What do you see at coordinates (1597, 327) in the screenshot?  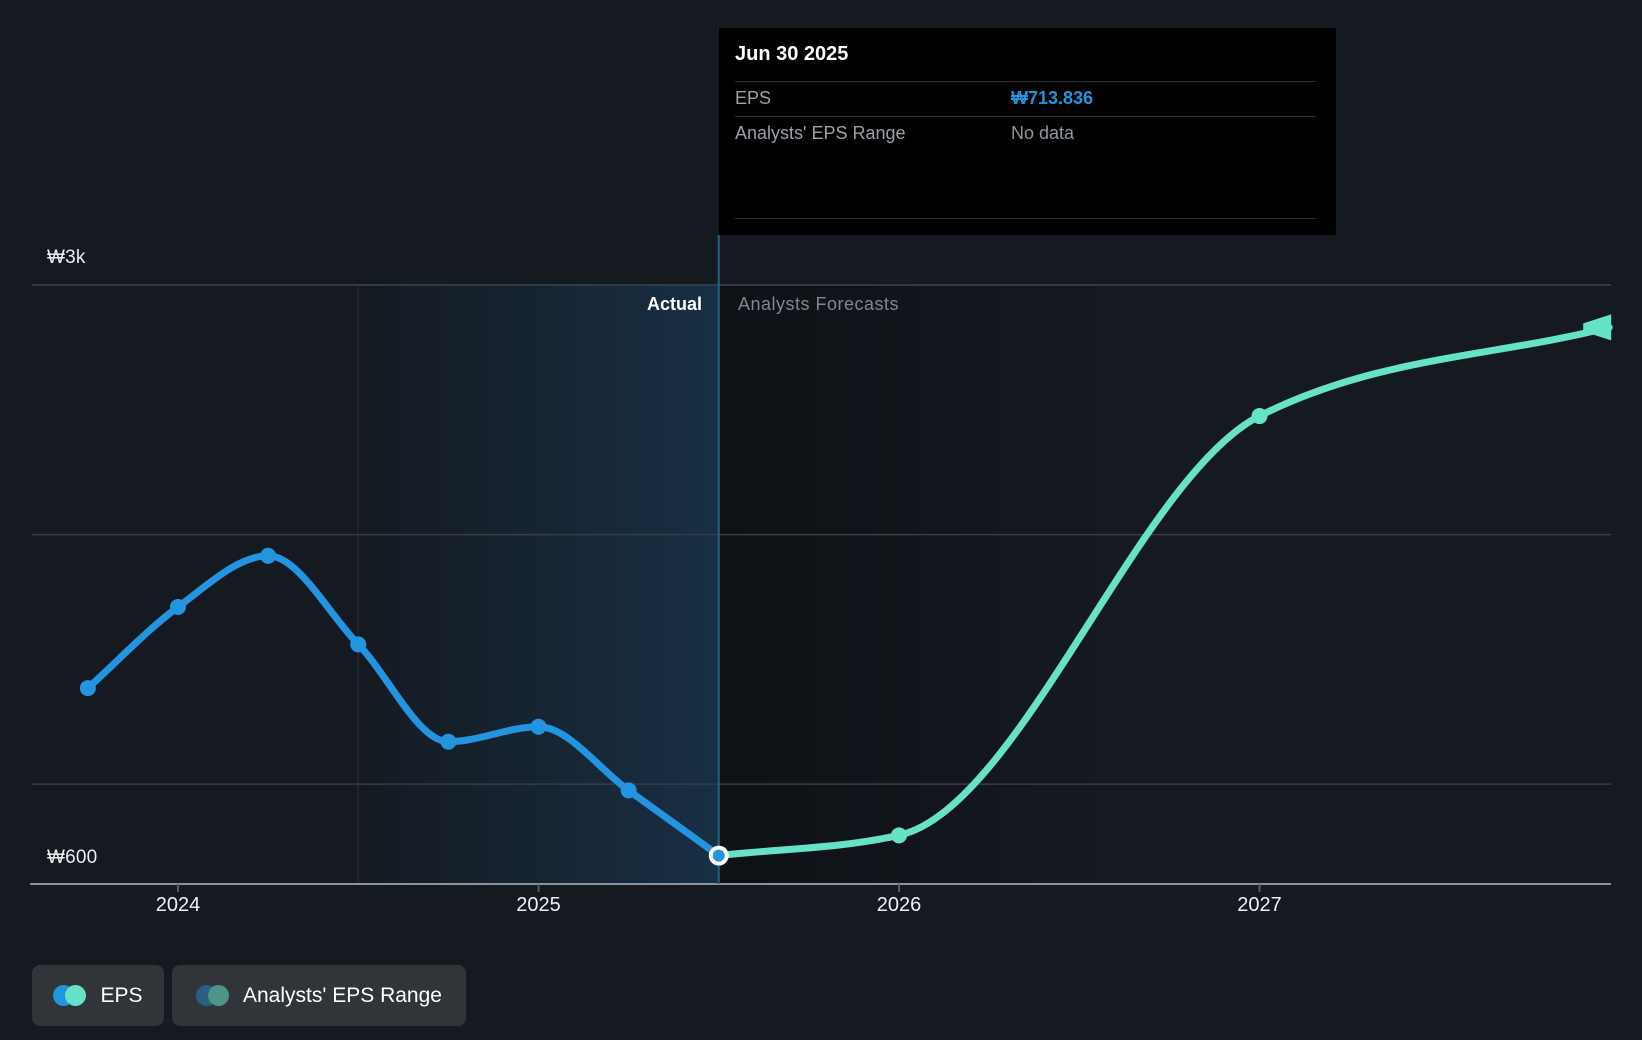 I see `forecast-arrow-icon` at bounding box center [1597, 327].